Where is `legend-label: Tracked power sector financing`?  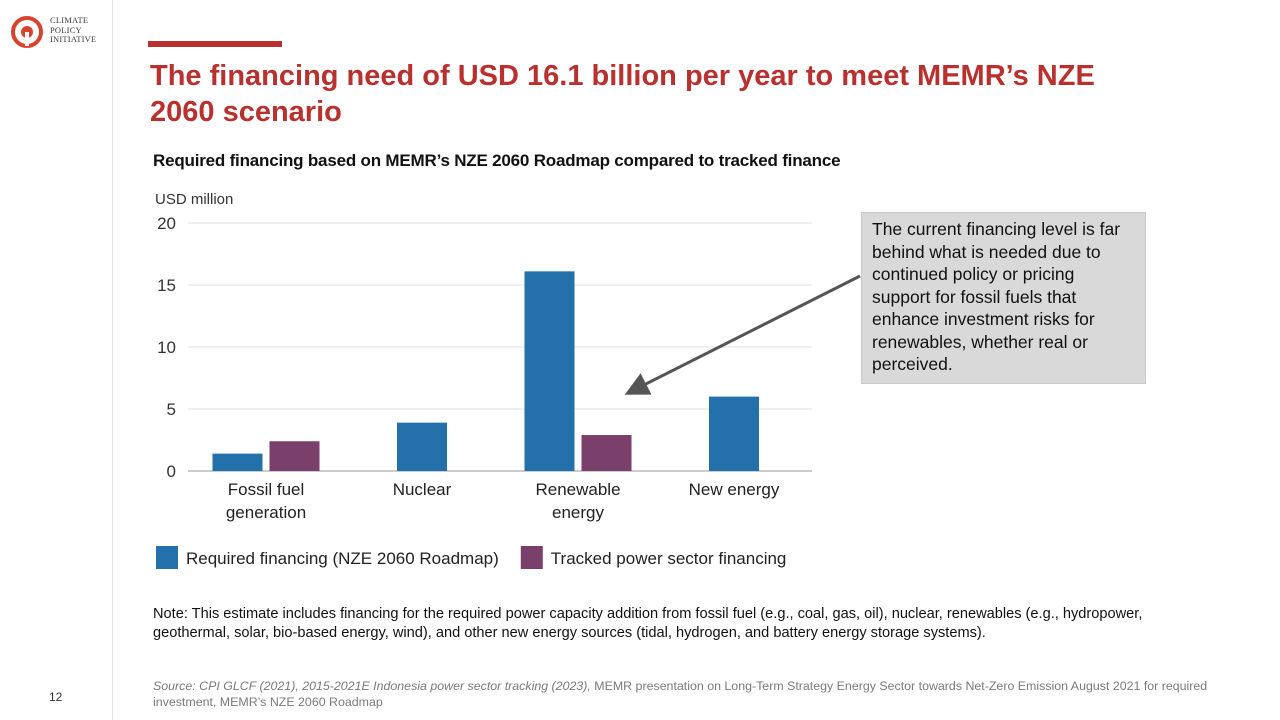 legend-label: Tracked power sector financing is located at coordinates (669, 558).